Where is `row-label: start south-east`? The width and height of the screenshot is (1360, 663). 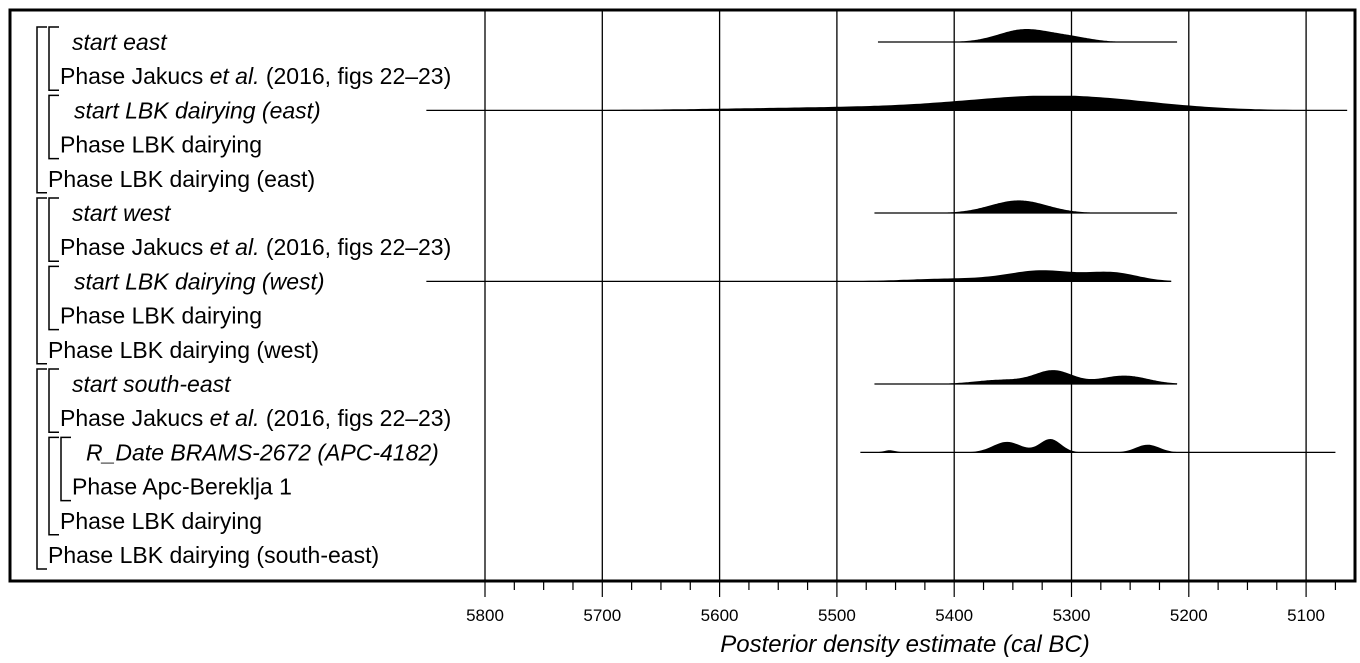
row-label: start south-east is located at coordinates (152, 384).